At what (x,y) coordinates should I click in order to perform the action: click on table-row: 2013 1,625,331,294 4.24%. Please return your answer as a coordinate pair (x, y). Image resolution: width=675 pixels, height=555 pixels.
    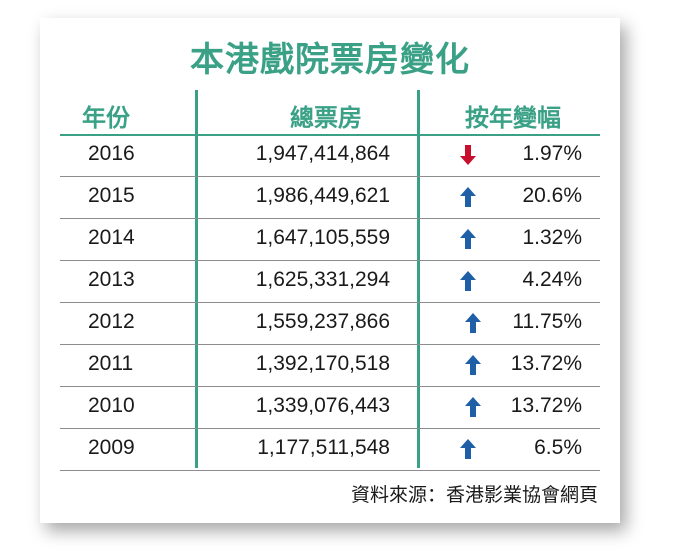
    Looking at the image, I should click on (330, 282).